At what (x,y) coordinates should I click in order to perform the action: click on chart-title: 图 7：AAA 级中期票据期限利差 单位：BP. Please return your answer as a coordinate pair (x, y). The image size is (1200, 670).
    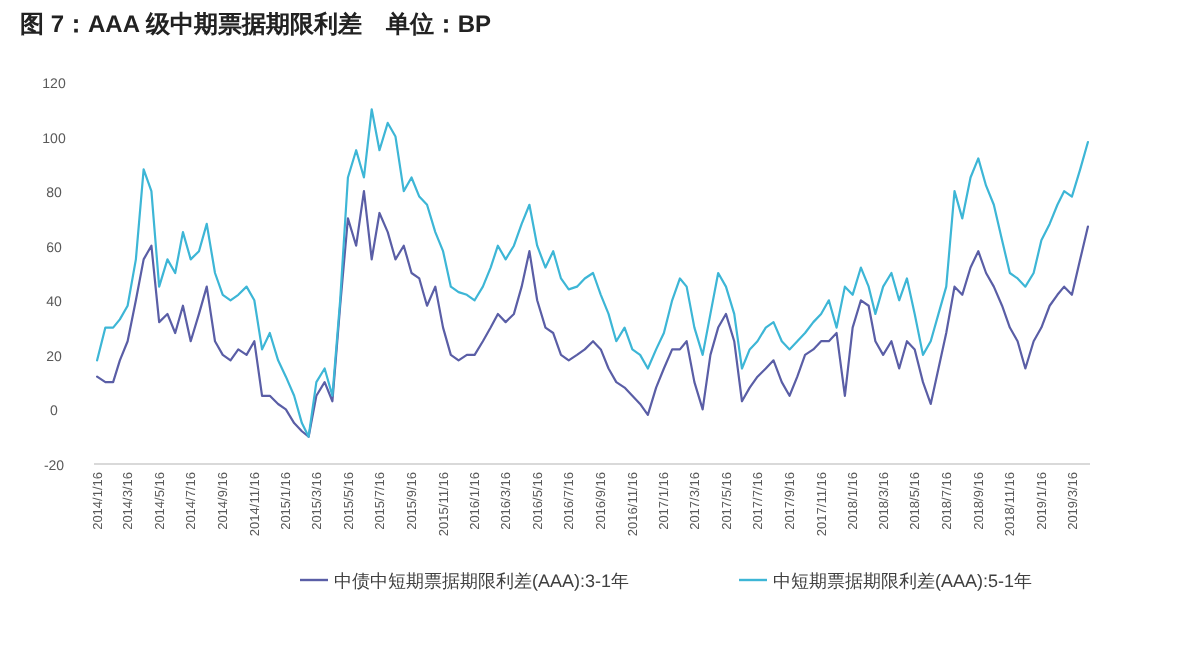
    Looking at the image, I should click on (256, 24).